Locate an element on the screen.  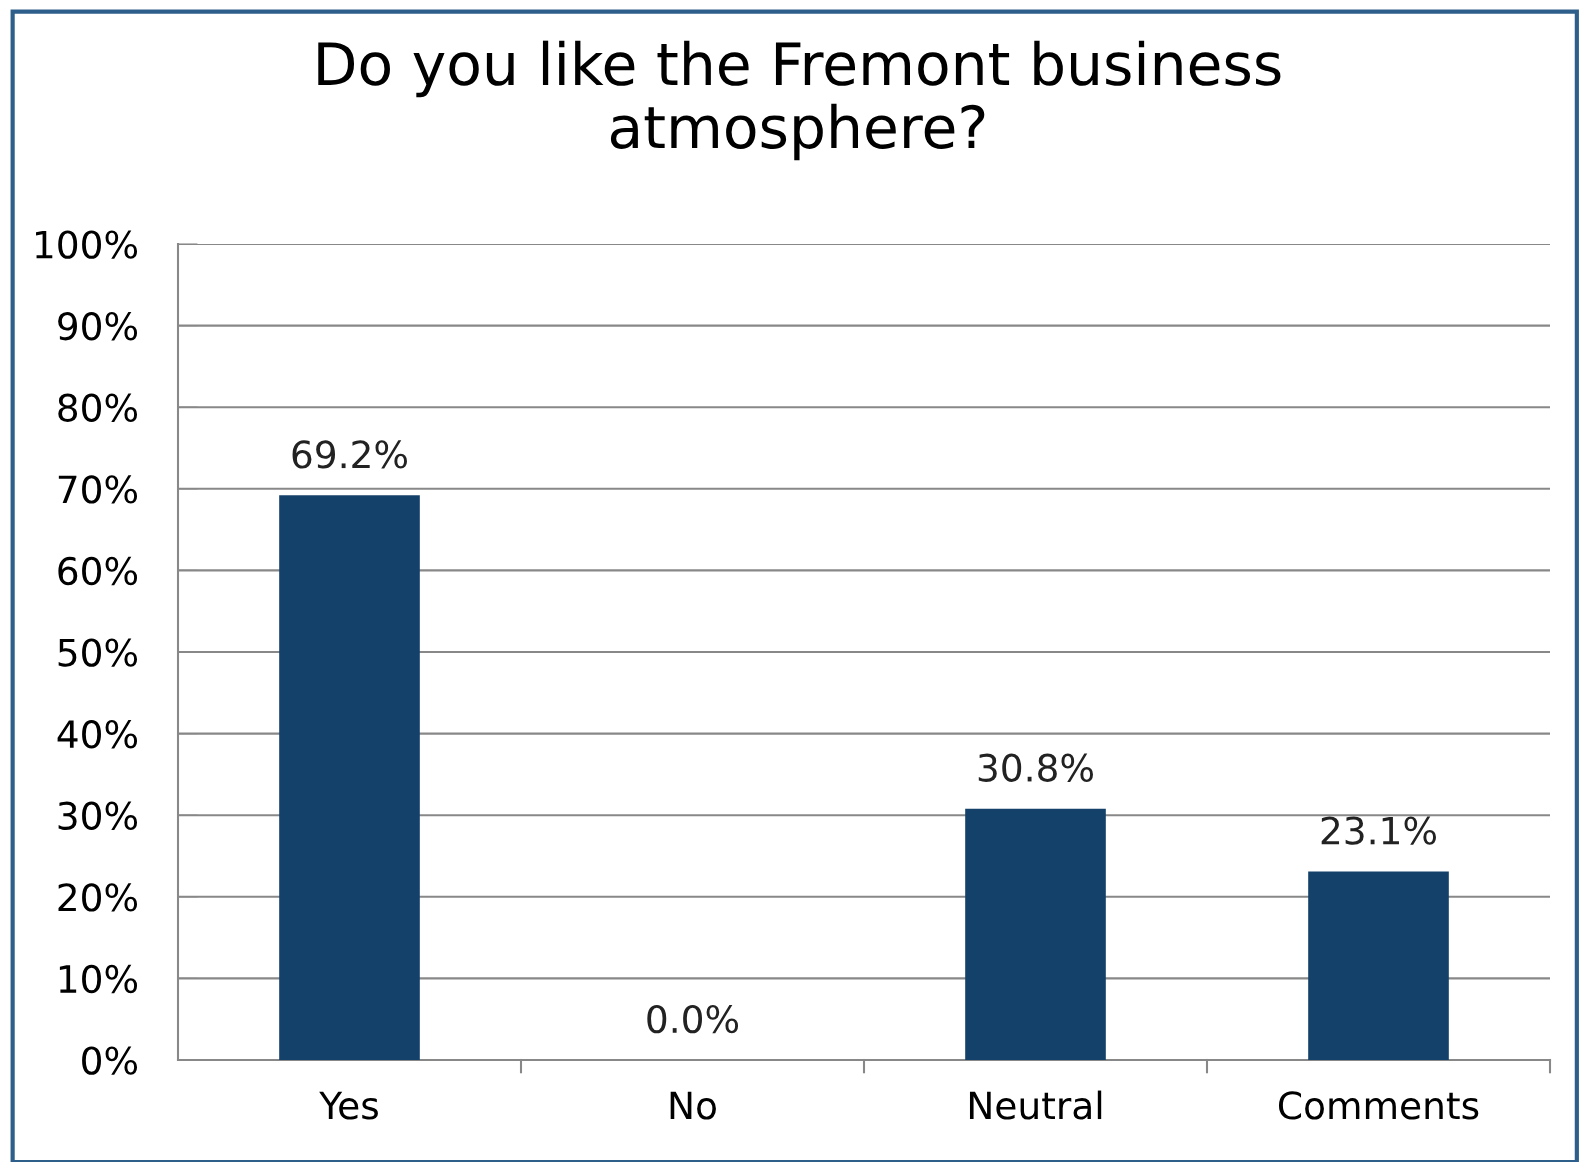
y-tick-label: 70% is located at coordinates (98, 489).